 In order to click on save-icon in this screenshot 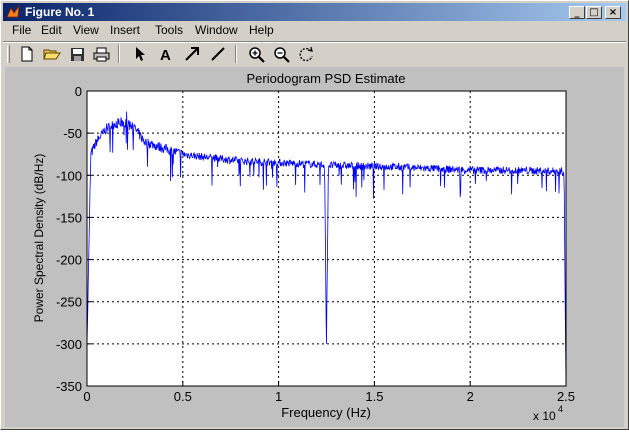, I will do `click(77, 54)`.